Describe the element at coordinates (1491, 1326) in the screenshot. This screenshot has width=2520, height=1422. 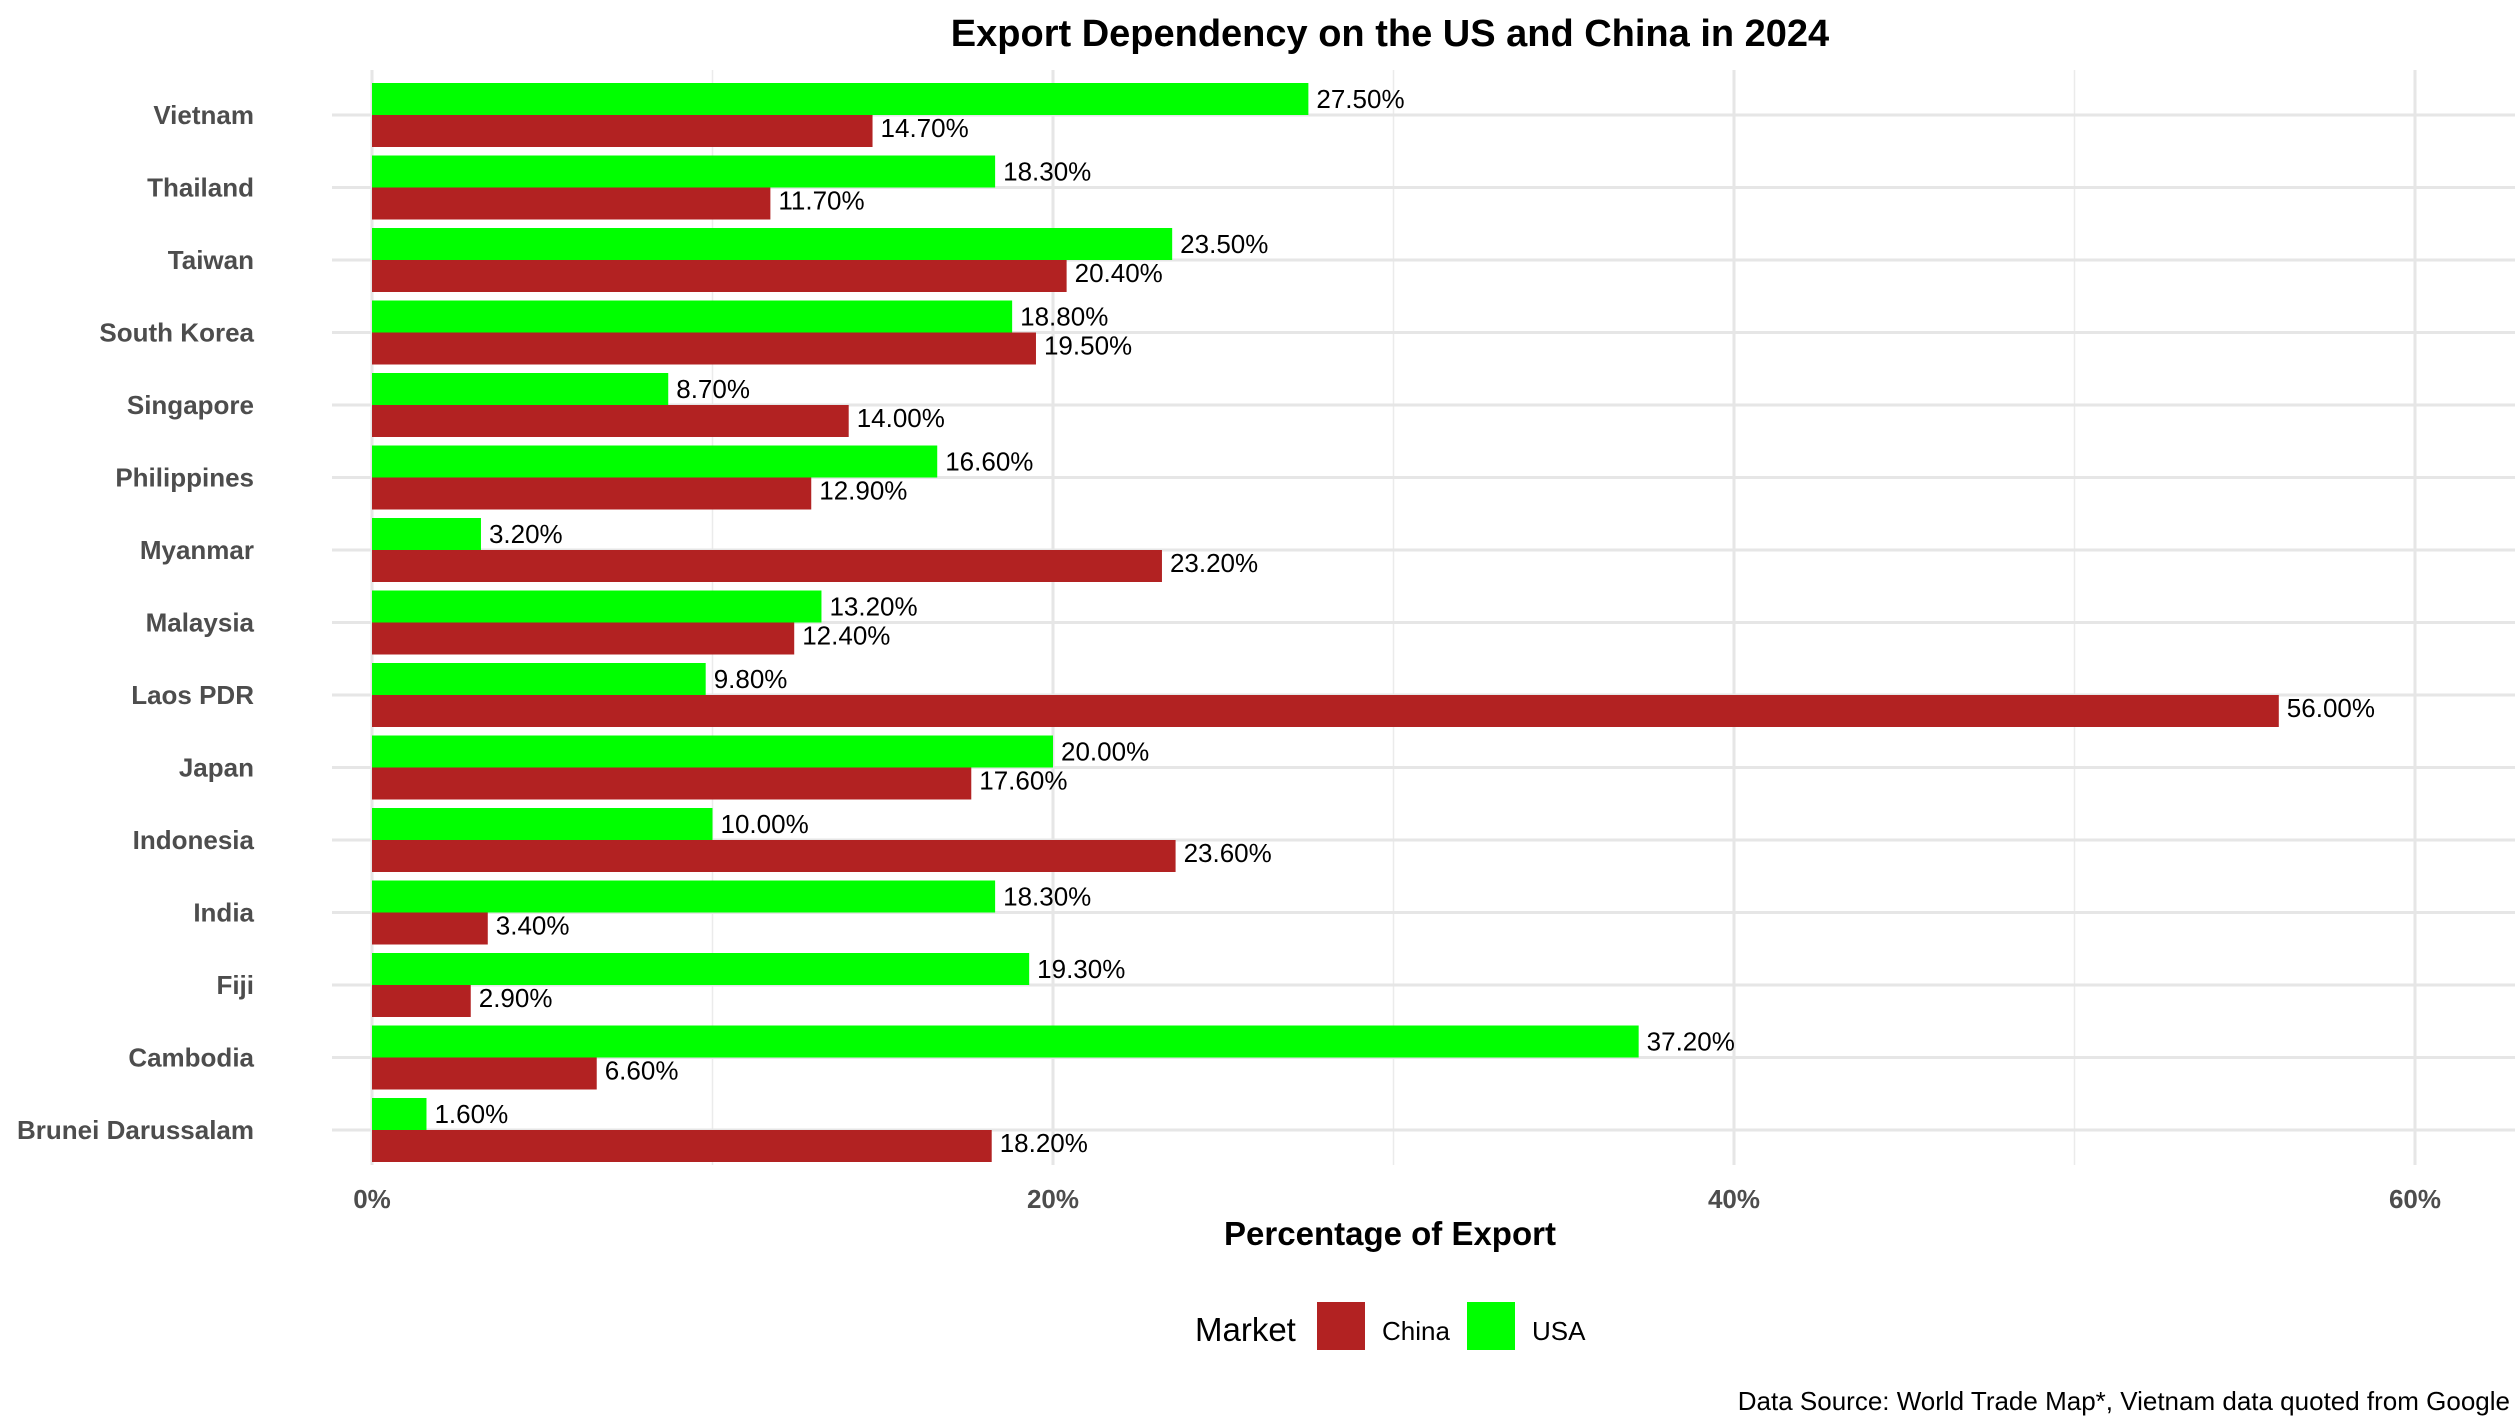
I see `legend-key-usa` at that location.